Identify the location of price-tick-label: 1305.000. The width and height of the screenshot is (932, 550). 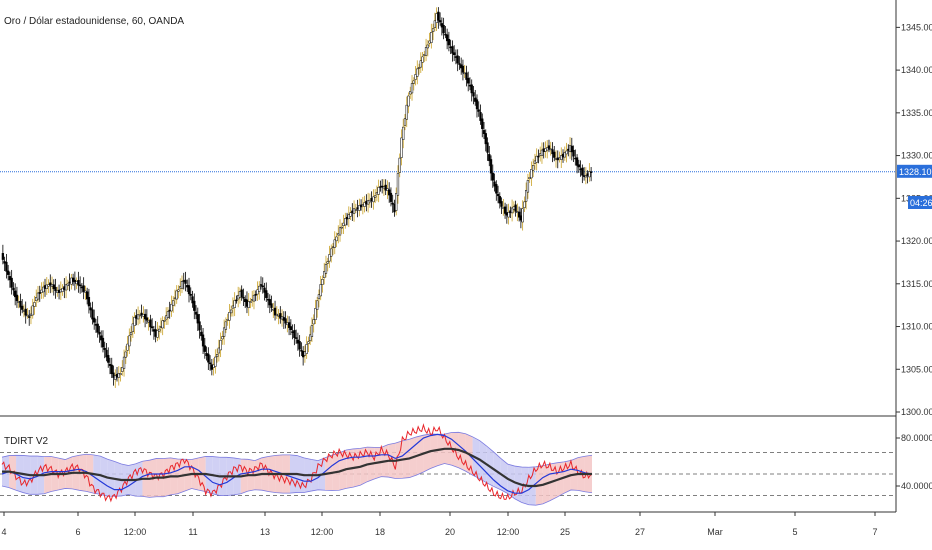
(916, 369).